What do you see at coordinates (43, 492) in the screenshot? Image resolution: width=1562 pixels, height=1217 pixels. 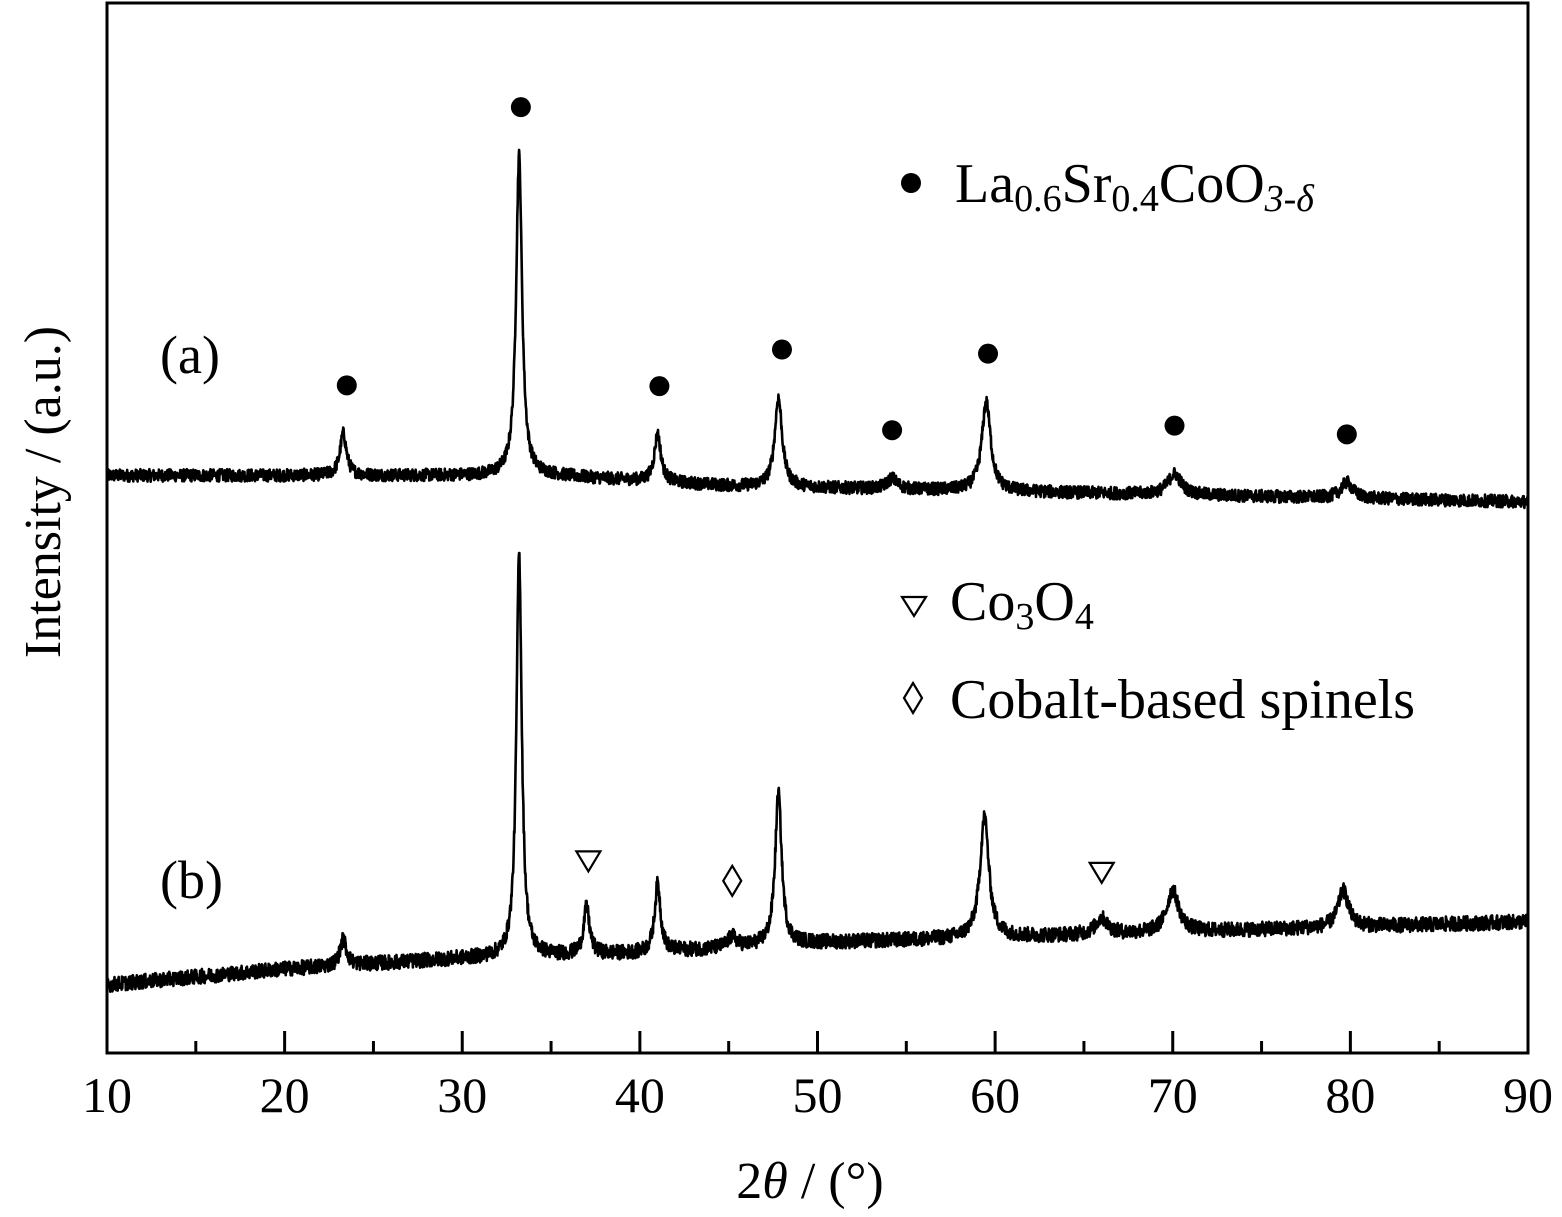 I see `y-axis-title: Intensity / (a.u.)` at bounding box center [43, 492].